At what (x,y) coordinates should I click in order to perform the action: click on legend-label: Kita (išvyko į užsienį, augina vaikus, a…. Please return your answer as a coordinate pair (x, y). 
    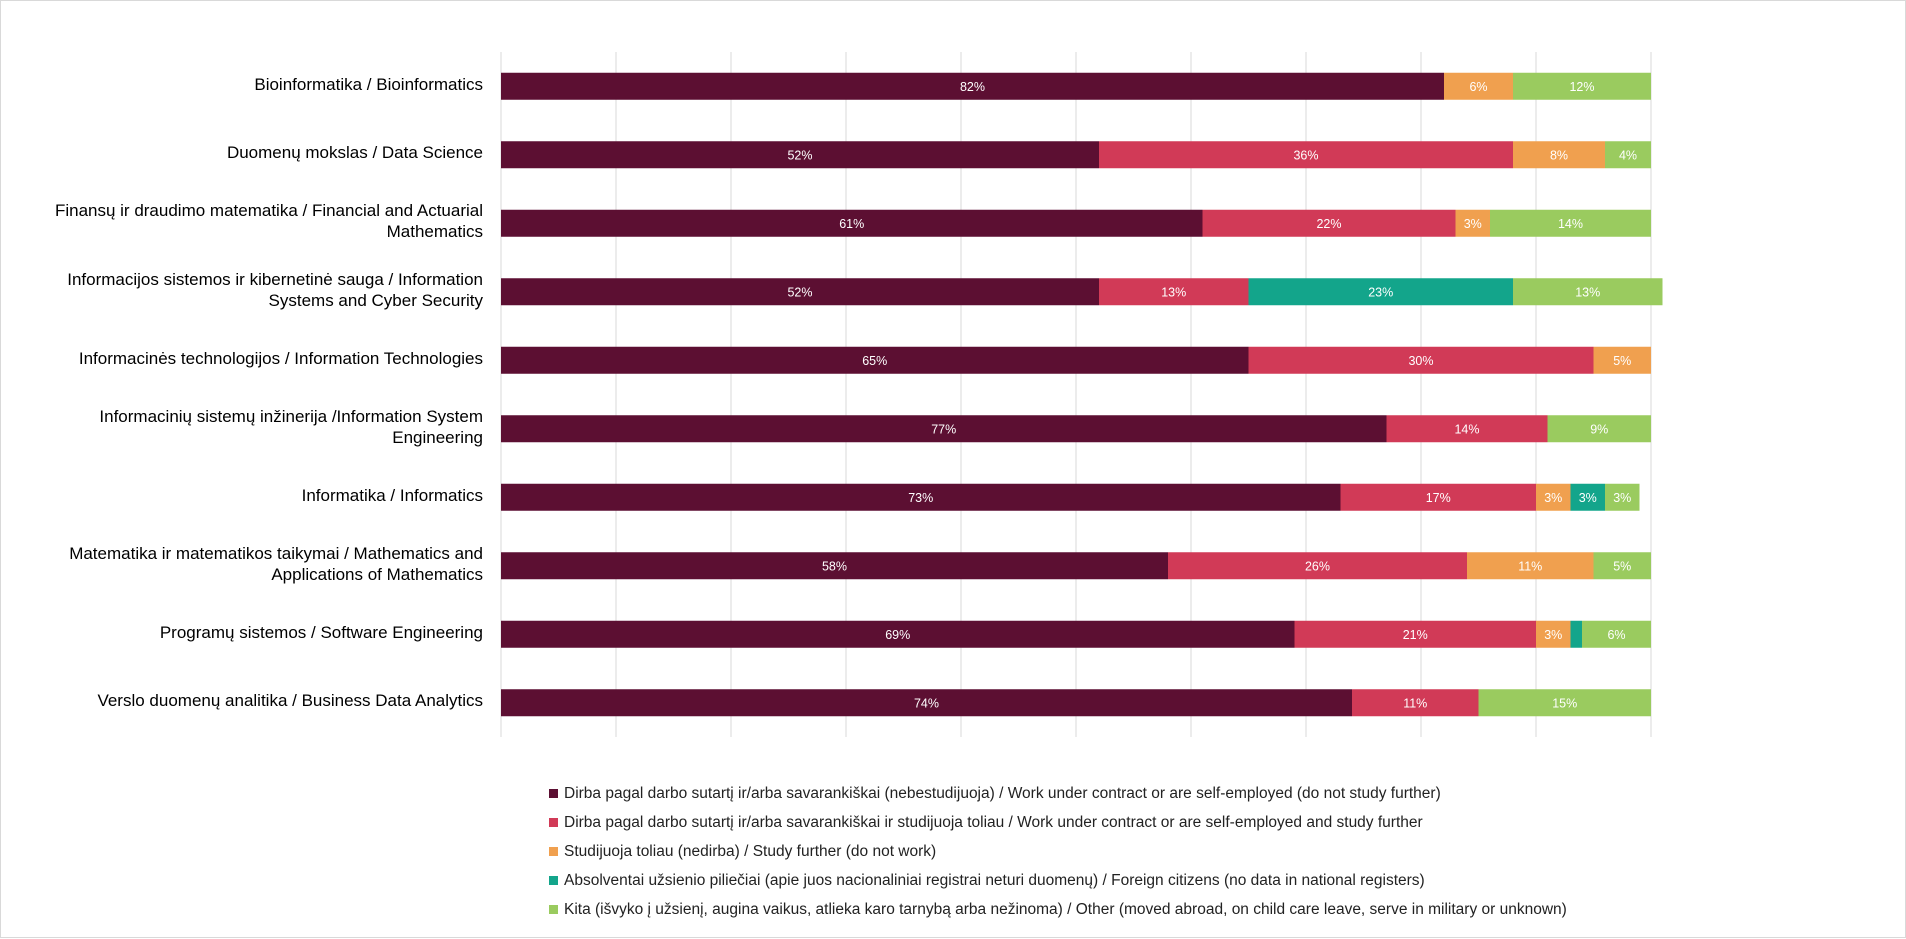
    Looking at the image, I should click on (1065, 909).